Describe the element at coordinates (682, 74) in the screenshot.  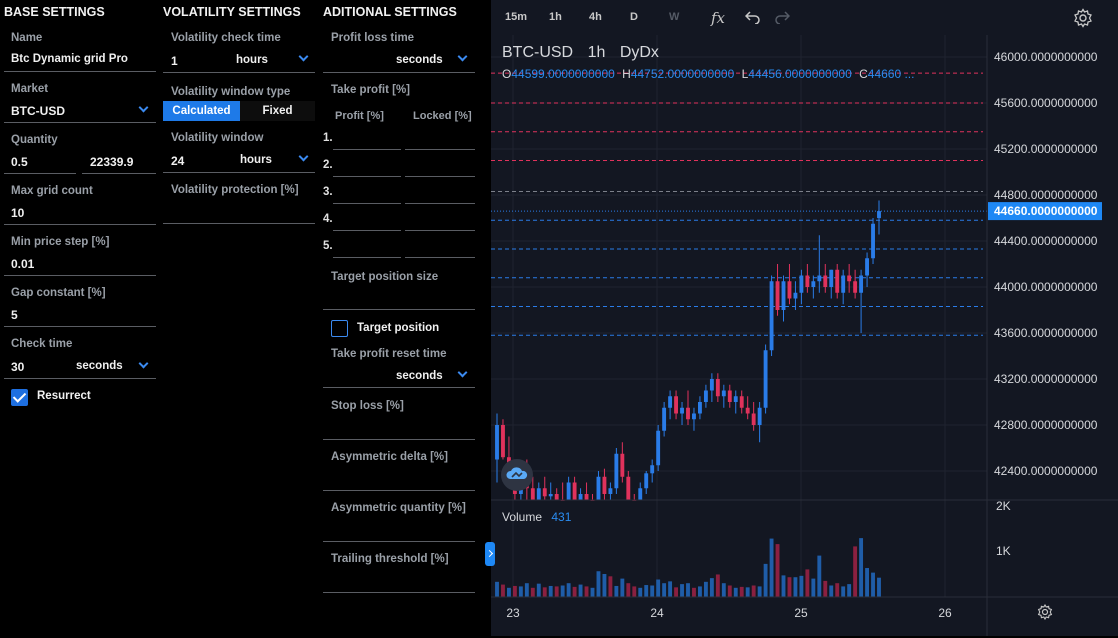
I see `ohlc-h-value: 44752.0000000000` at that location.